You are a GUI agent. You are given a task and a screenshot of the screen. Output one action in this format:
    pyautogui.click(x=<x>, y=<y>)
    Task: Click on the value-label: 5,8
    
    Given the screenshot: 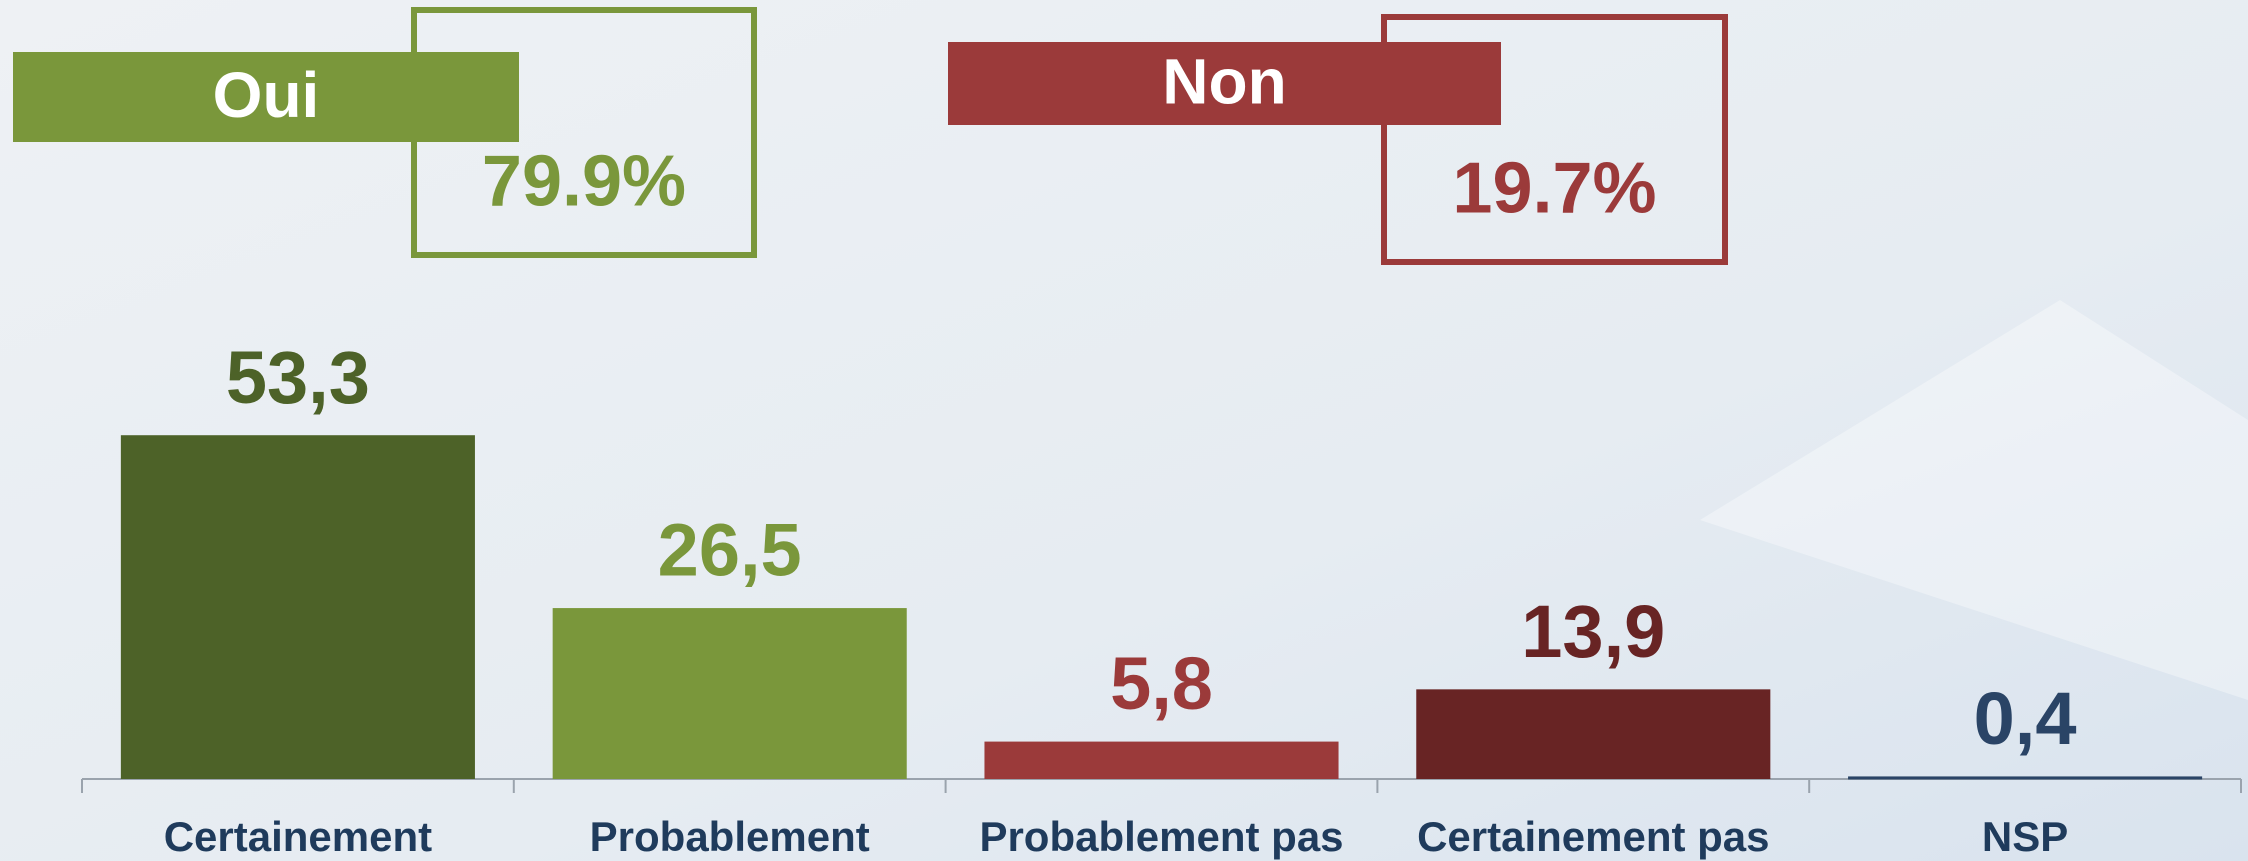 What is the action you would take?
    pyautogui.click(x=1161, y=683)
    